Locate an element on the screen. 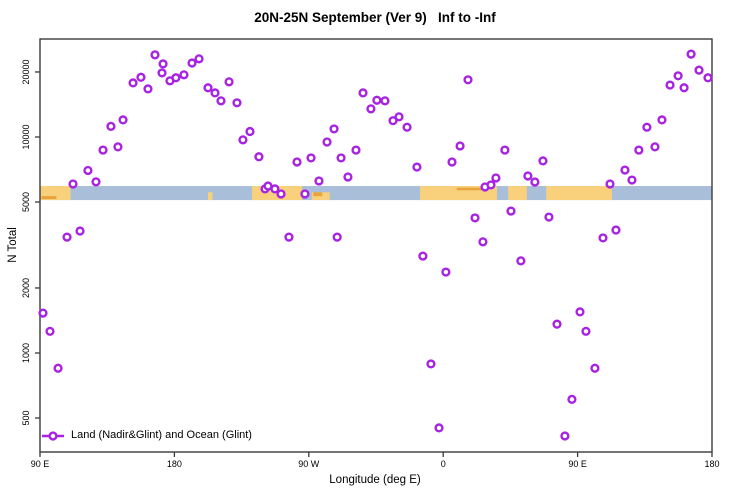 Image resolution: width=750 pixels, height=500 pixels. x-axis-tick-label: 90 E is located at coordinates (40, 464).